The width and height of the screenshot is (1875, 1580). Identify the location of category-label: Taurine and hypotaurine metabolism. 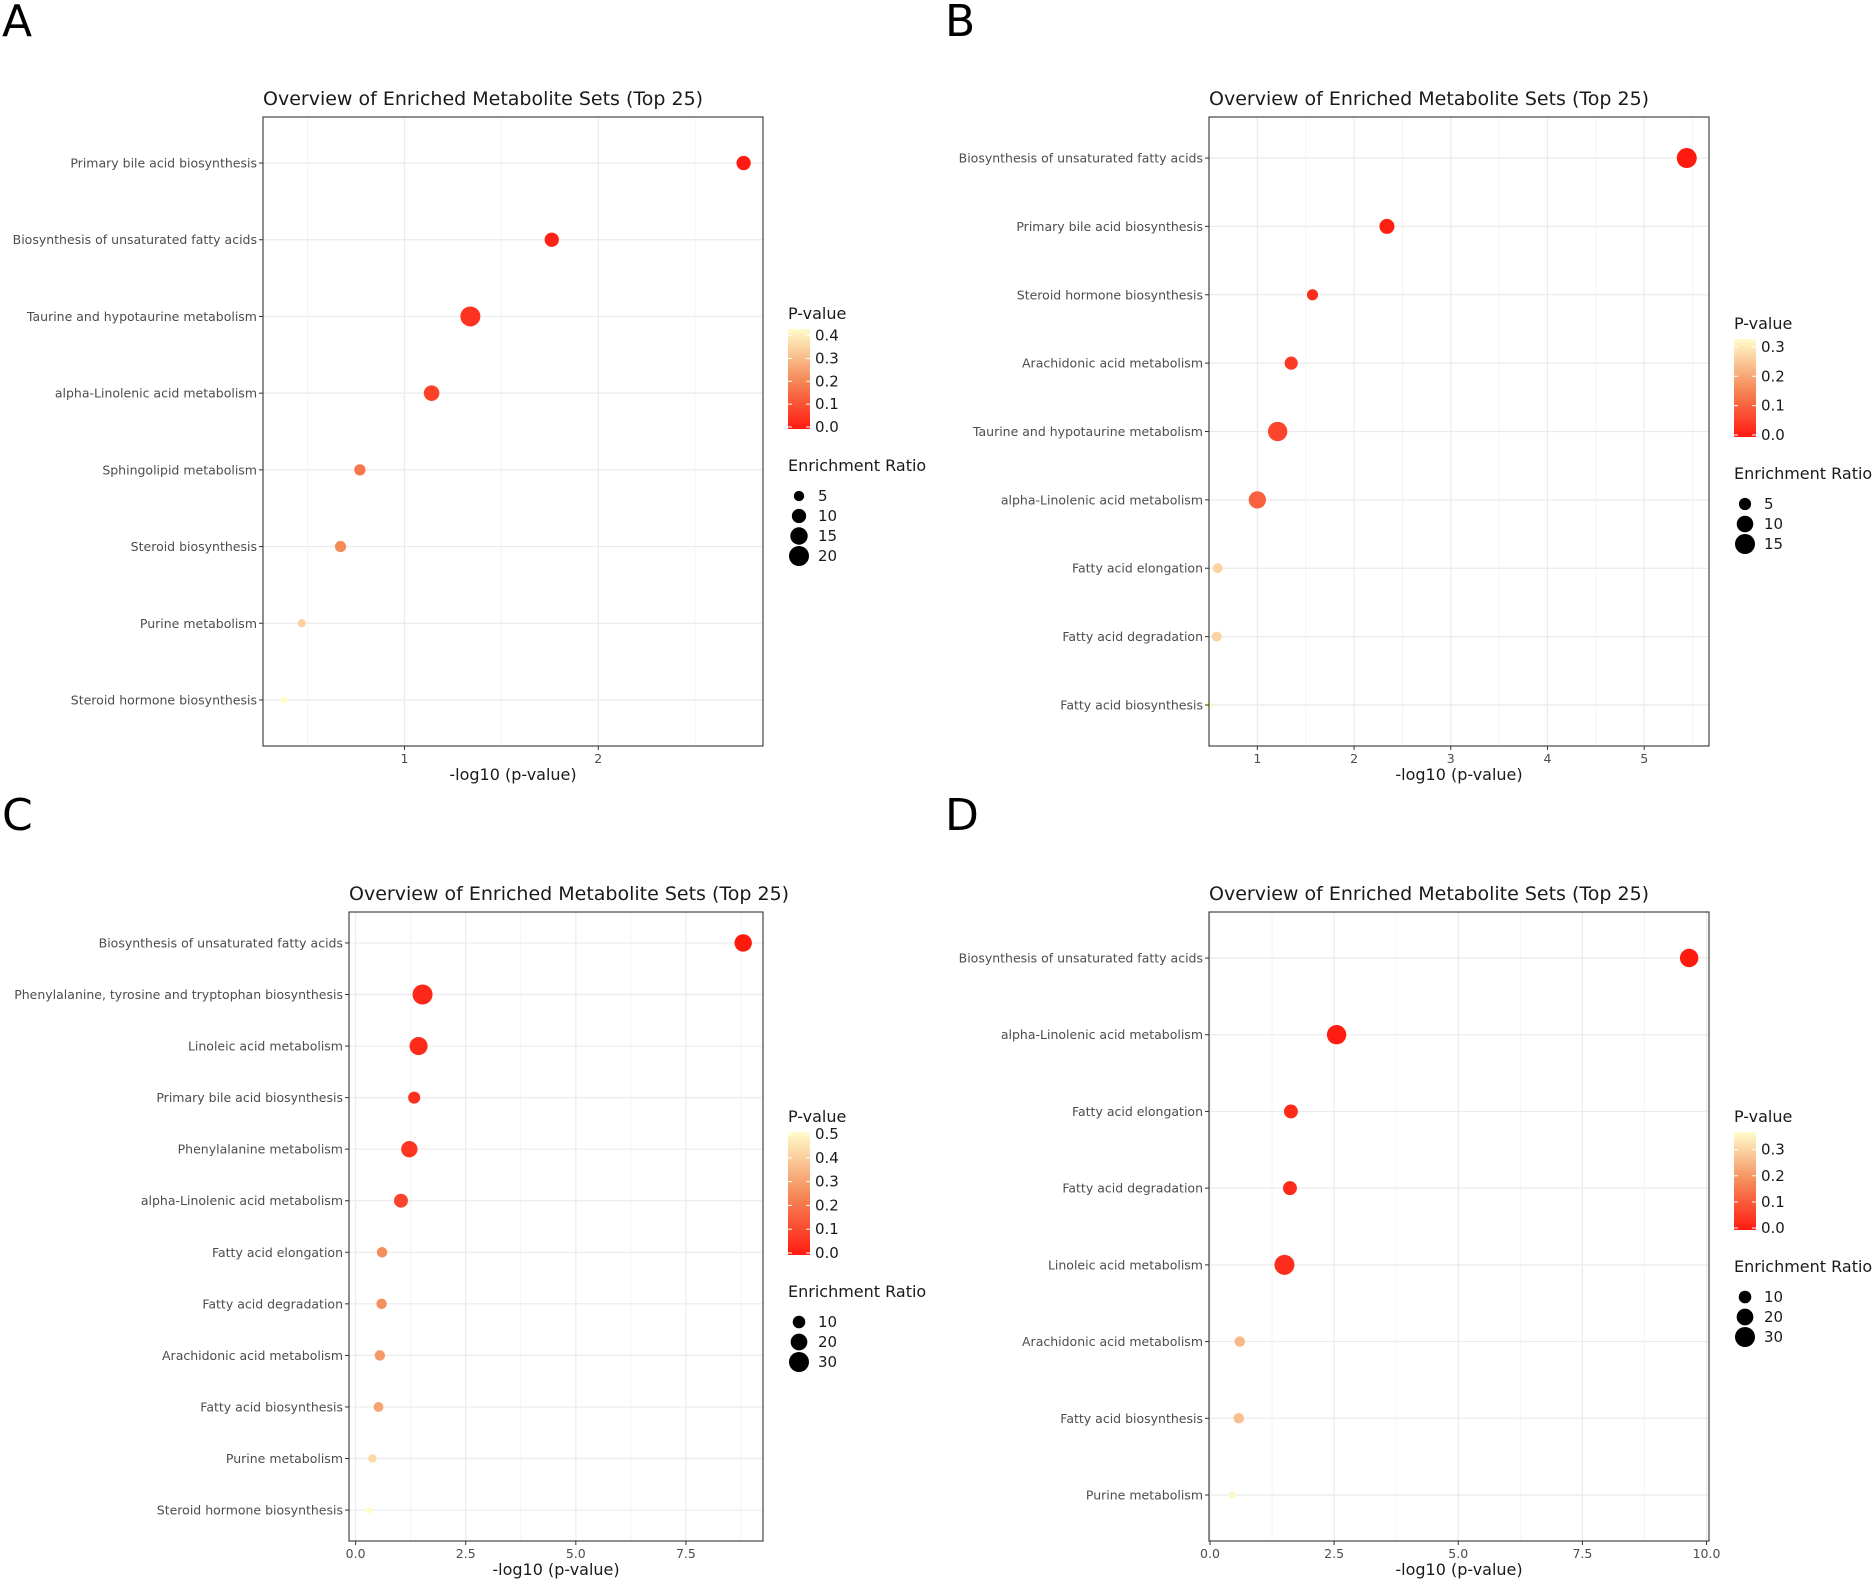
(141, 316).